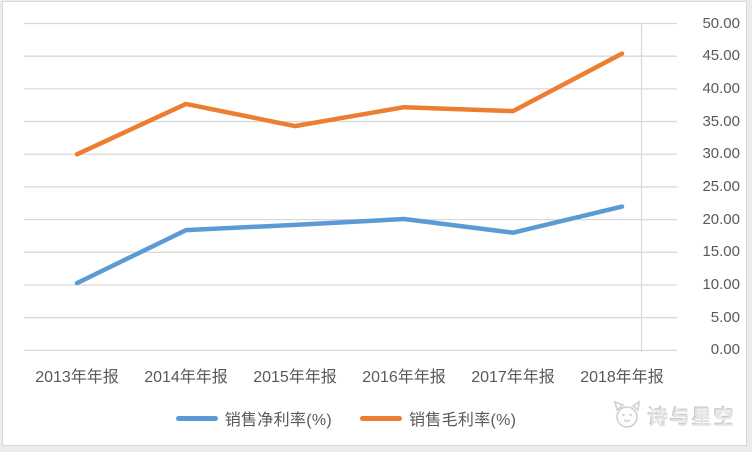 The height and width of the screenshot is (452, 752). I want to click on y-axis-tick-label: 15.00, so click(721, 252).